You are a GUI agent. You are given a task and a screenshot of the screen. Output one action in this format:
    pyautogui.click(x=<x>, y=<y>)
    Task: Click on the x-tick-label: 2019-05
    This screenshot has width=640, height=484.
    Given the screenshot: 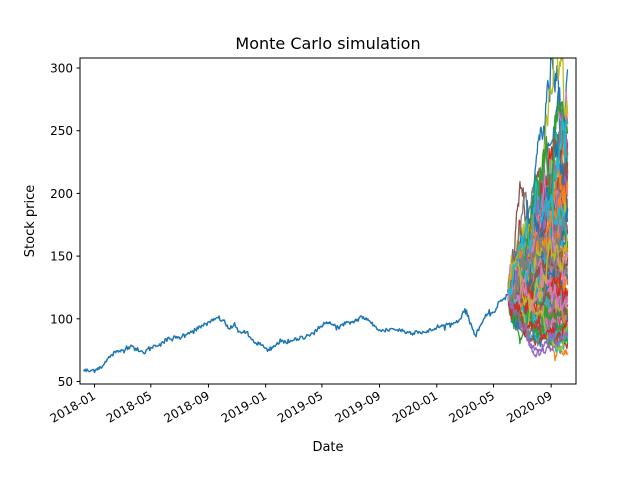 What is the action you would take?
    pyautogui.click(x=300, y=406)
    